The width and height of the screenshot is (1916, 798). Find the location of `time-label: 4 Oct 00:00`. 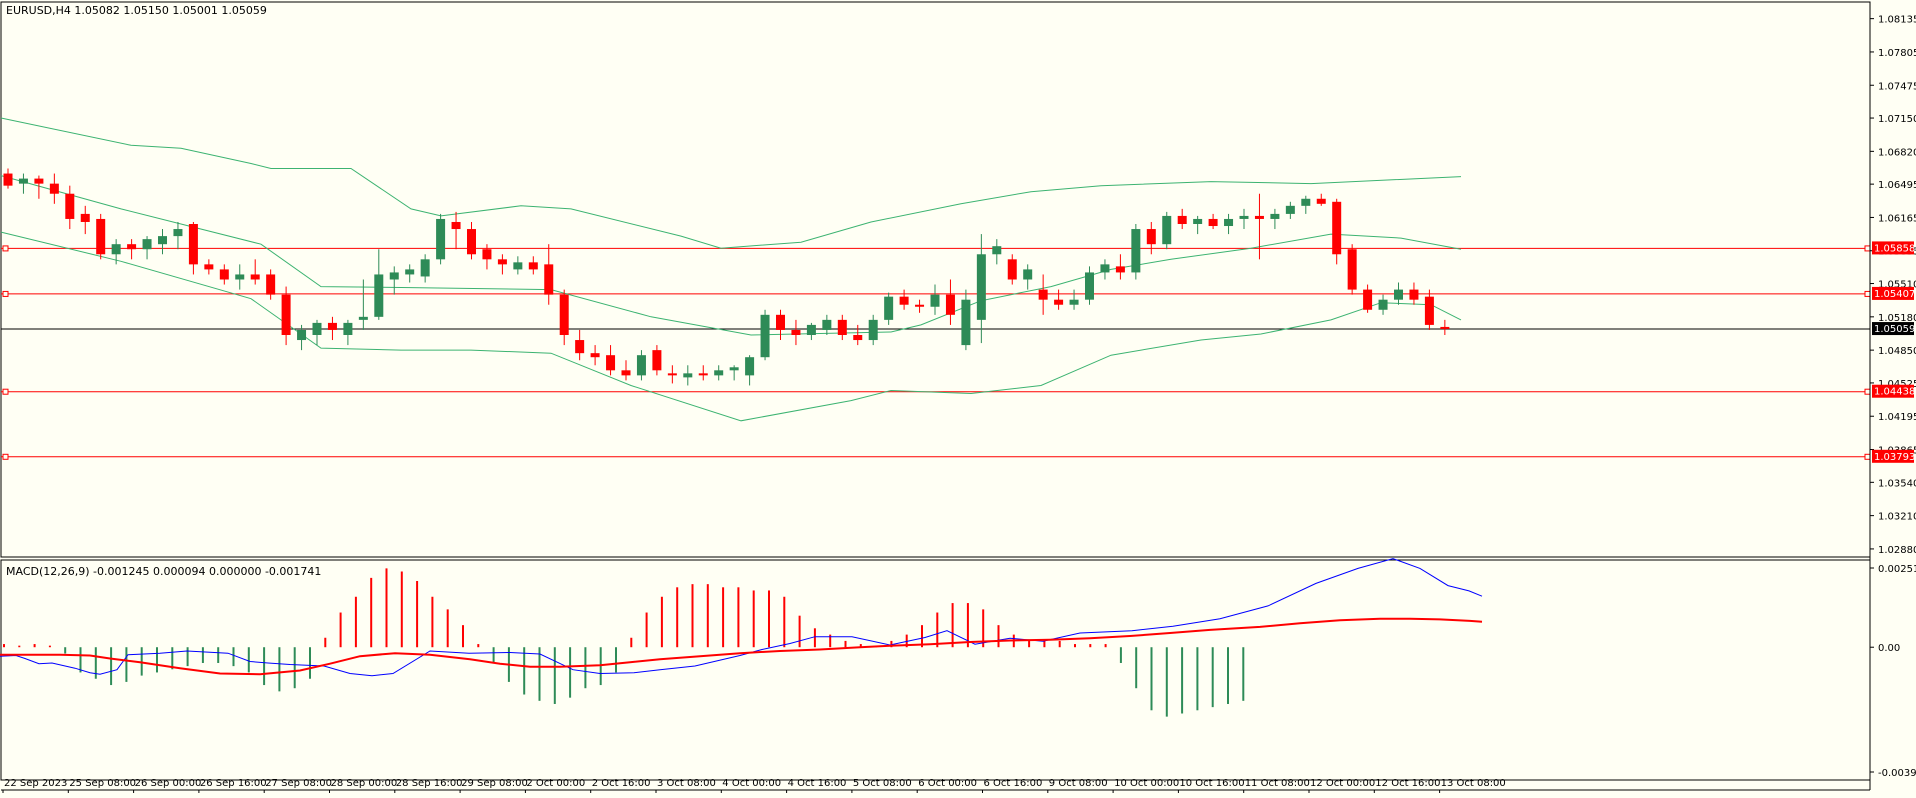

time-label: 4 Oct 00:00 is located at coordinates (751, 783).